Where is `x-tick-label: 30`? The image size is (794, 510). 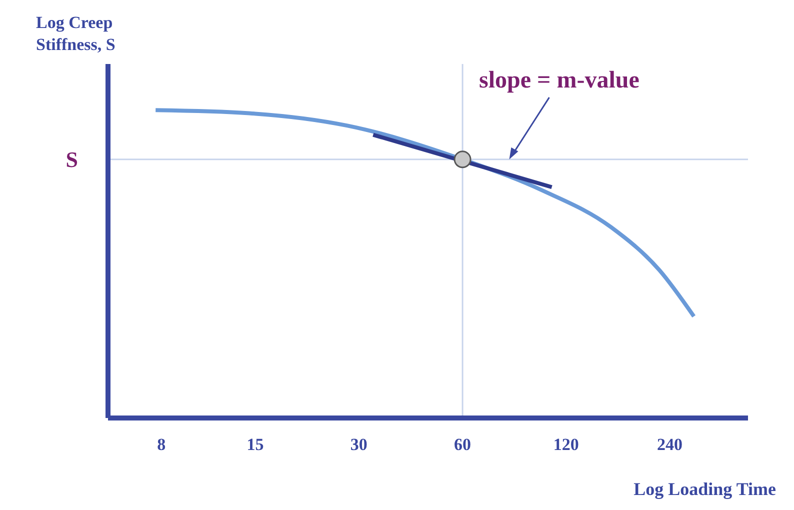
x-tick-label: 30 is located at coordinates (359, 444).